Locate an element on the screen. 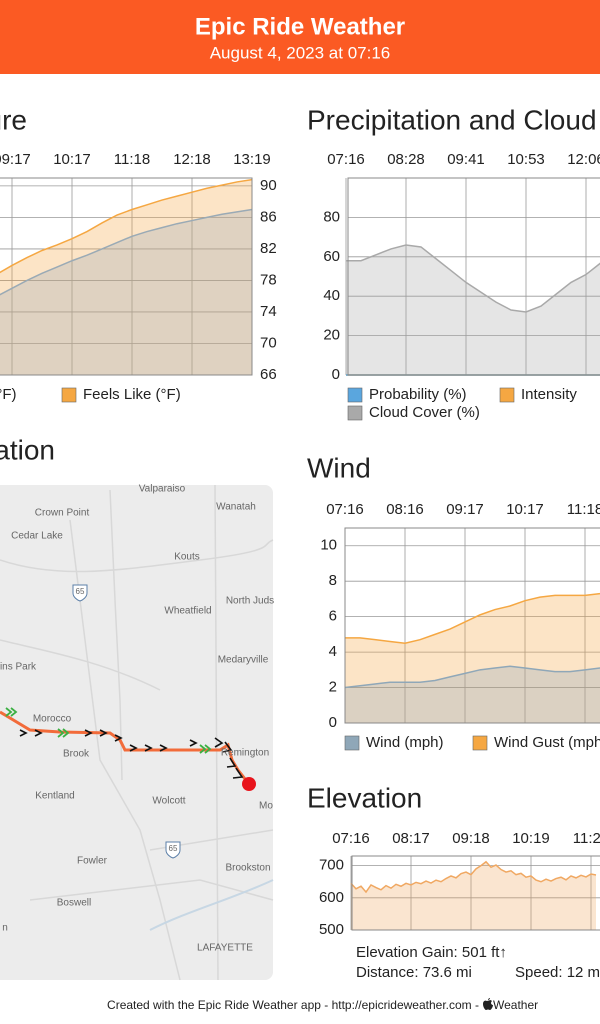  x-tick-label: 12:06 is located at coordinates (583, 159).